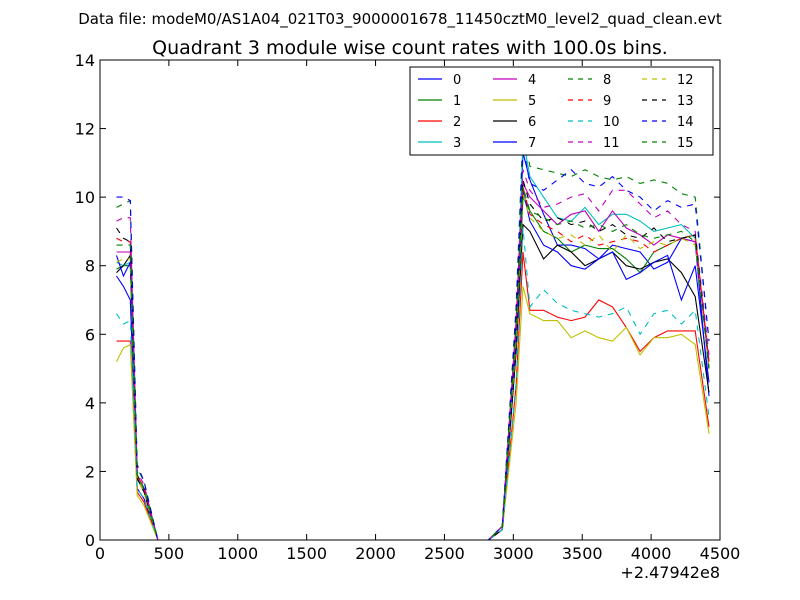 The image size is (800, 600). I want to click on legend-label-13: 13, so click(685, 101).